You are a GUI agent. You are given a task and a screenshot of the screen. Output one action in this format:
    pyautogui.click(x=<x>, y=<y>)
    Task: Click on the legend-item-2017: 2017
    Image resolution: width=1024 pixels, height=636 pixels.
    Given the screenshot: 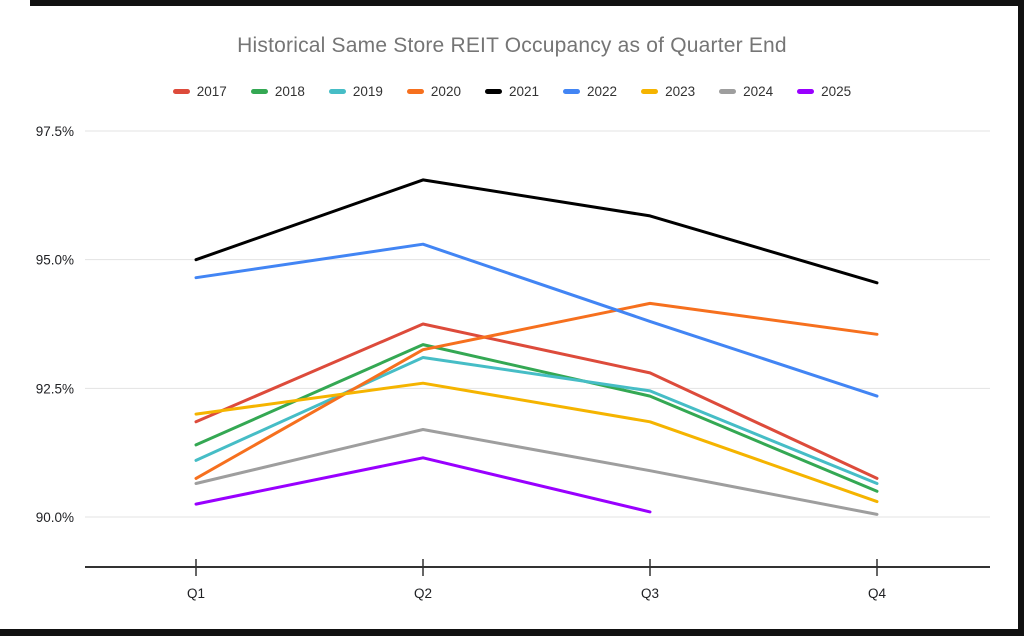 What is the action you would take?
    pyautogui.click(x=199, y=91)
    